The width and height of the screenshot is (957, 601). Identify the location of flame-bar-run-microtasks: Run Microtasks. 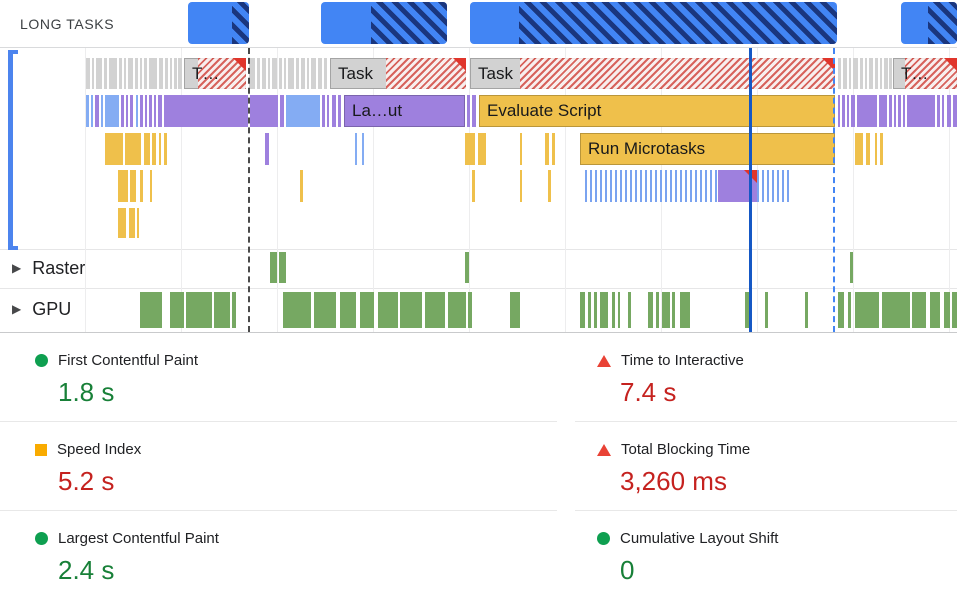
(707, 149).